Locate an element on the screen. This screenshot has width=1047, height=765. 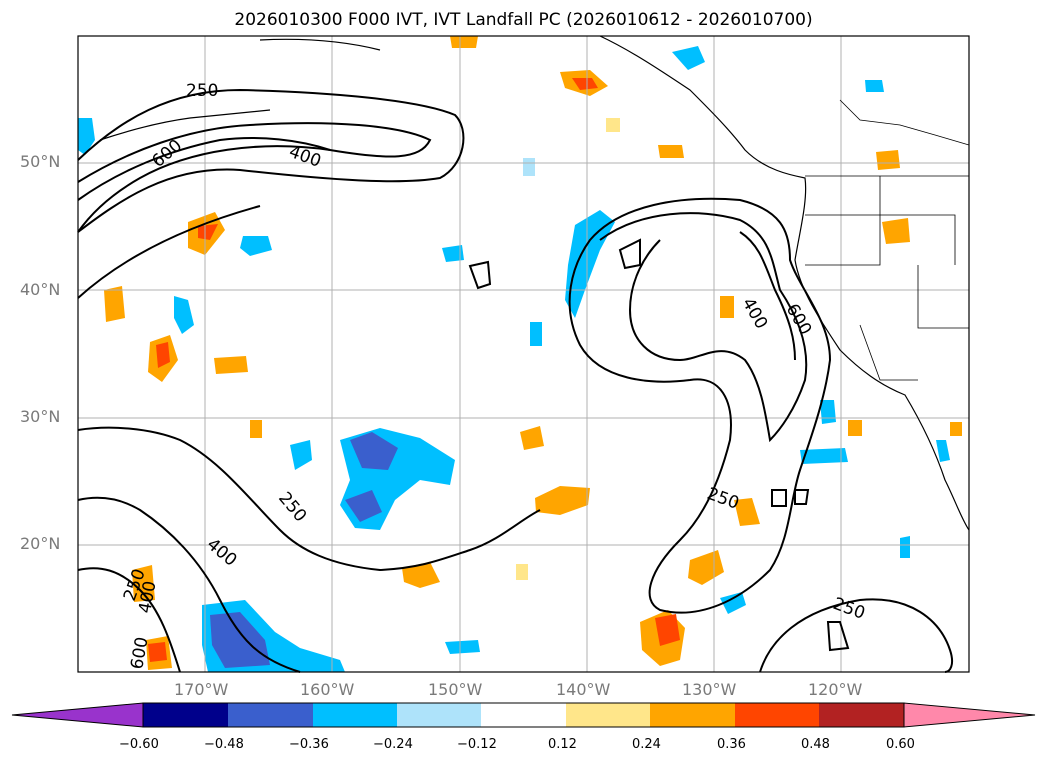
lat-tick-label: 20°N is located at coordinates (40, 543).